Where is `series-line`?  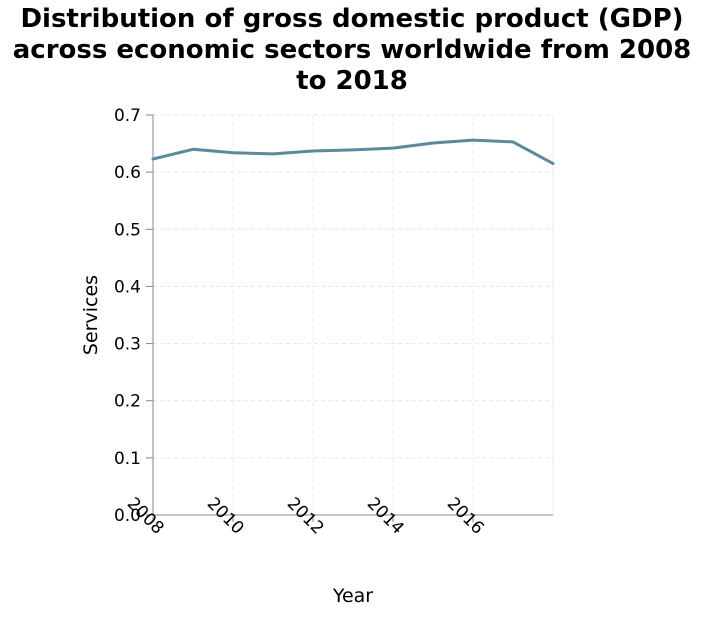
series-line is located at coordinates (353, 152).